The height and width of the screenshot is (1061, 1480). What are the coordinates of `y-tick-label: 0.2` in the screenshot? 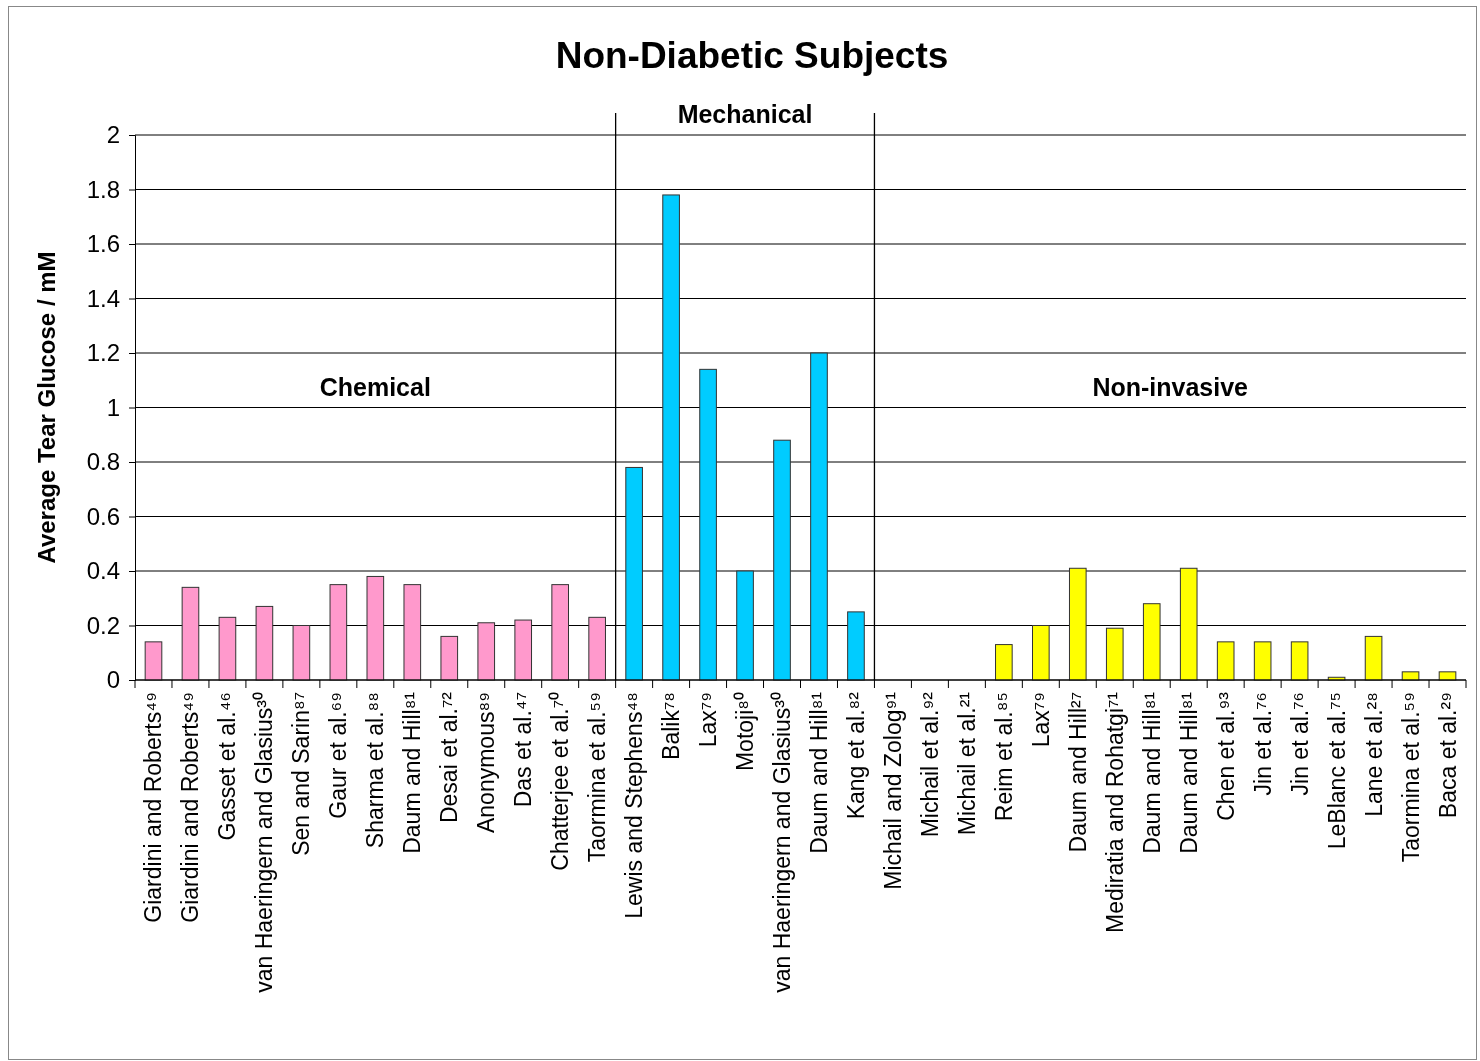 It's located at (103, 625).